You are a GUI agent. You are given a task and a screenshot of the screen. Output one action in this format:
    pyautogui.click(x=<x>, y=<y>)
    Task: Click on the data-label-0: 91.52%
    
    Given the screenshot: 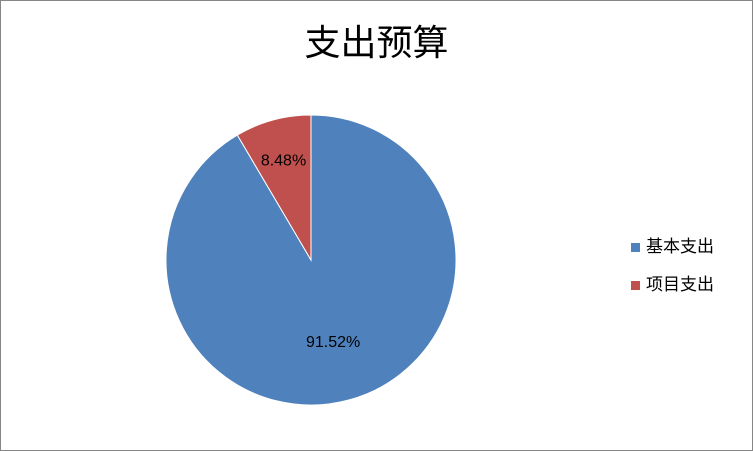 What is the action you would take?
    pyautogui.click(x=333, y=342)
    